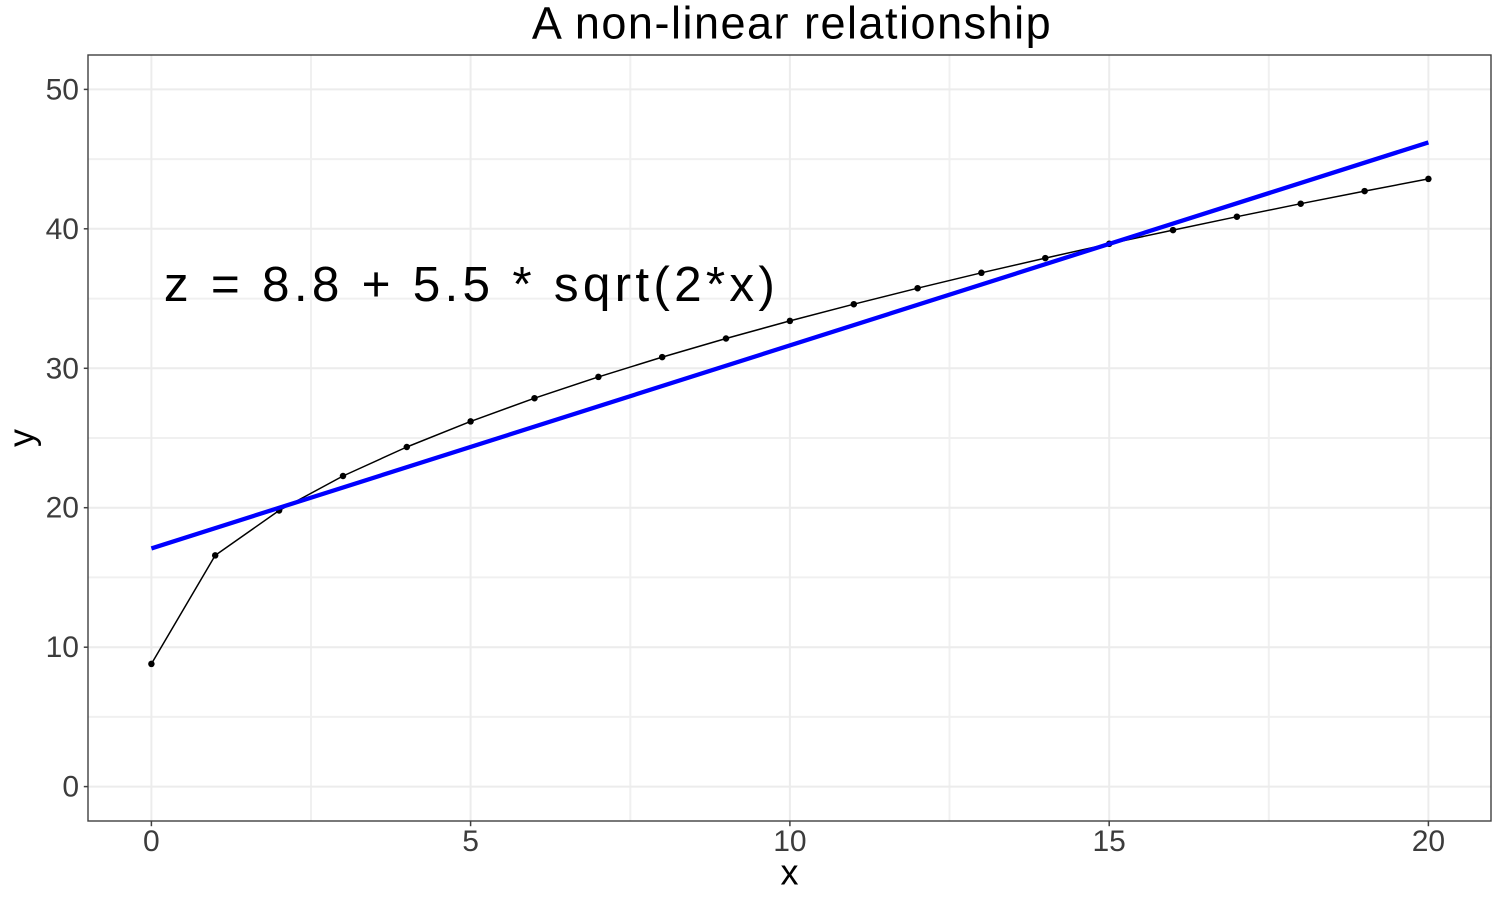 This screenshot has height=900, width=1500. What do you see at coordinates (62, 89) in the screenshot?
I see `svg-text: 50` at bounding box center [62, 89].